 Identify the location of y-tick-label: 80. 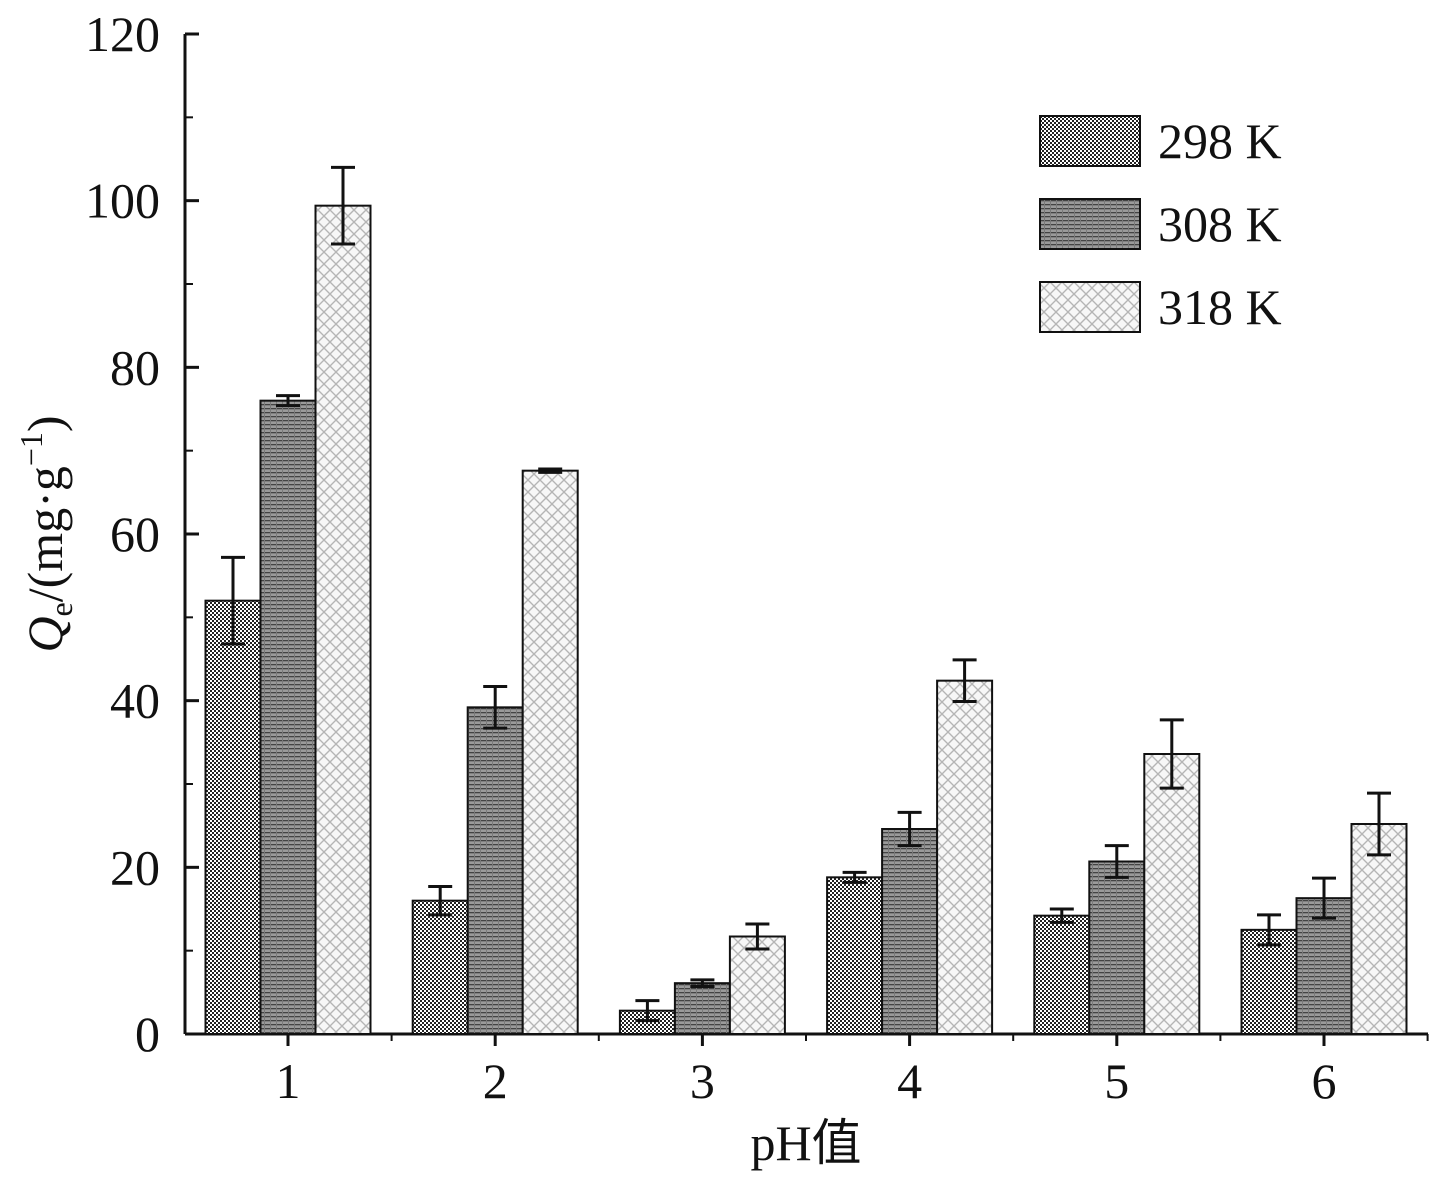
(135, 367).